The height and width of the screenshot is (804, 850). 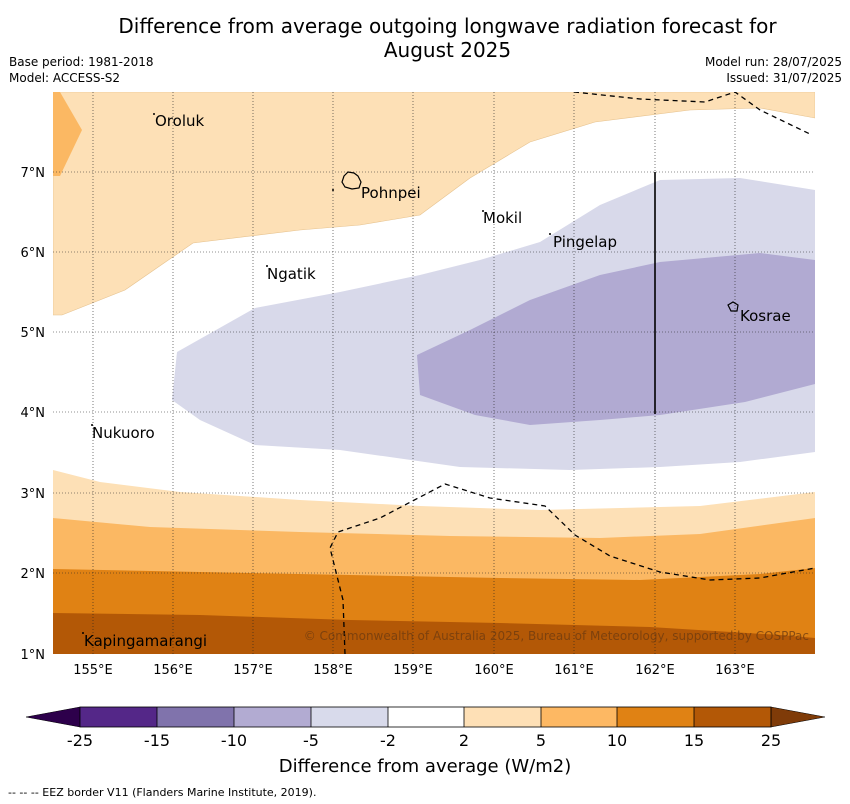 I want to click on lon-label: 161°E, so click(x=574, y=670).